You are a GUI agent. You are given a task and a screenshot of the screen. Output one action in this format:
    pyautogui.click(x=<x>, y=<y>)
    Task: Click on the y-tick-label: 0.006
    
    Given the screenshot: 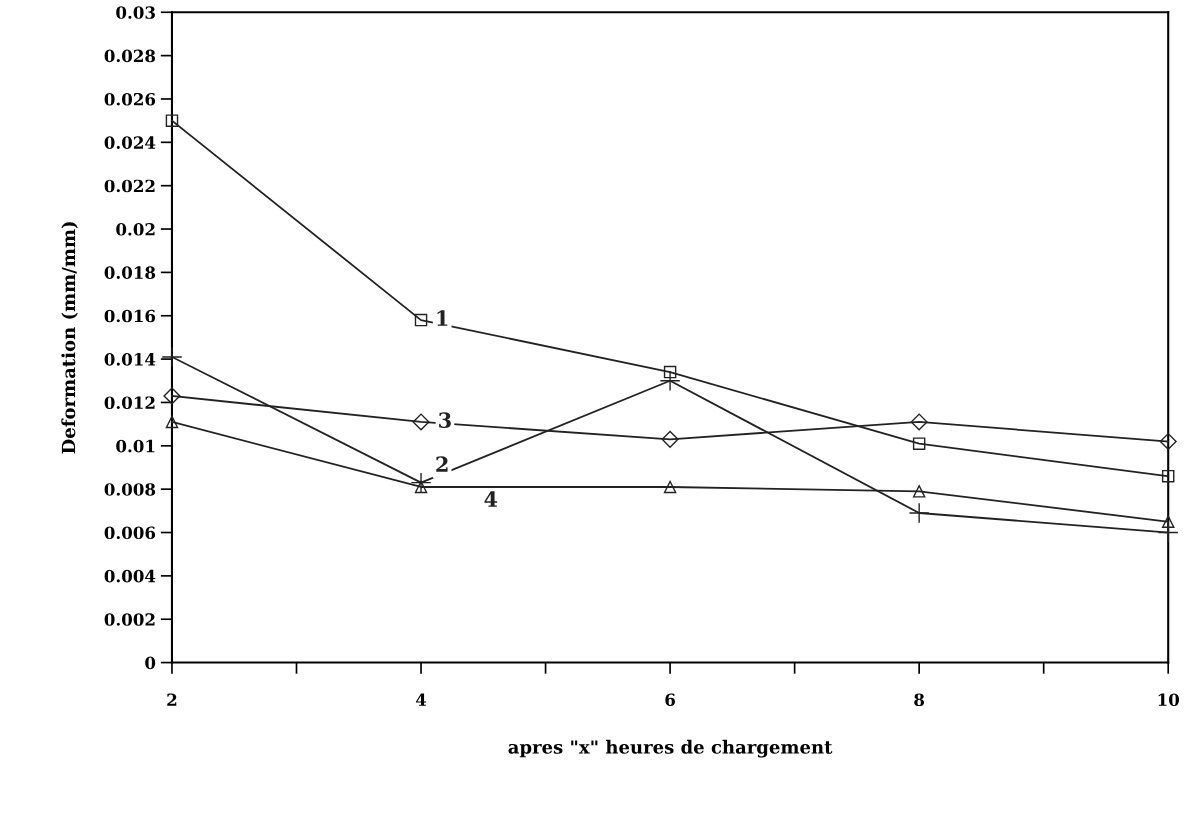 What is the action you would take?
    pyautogui.click(x=130, y=533)
    